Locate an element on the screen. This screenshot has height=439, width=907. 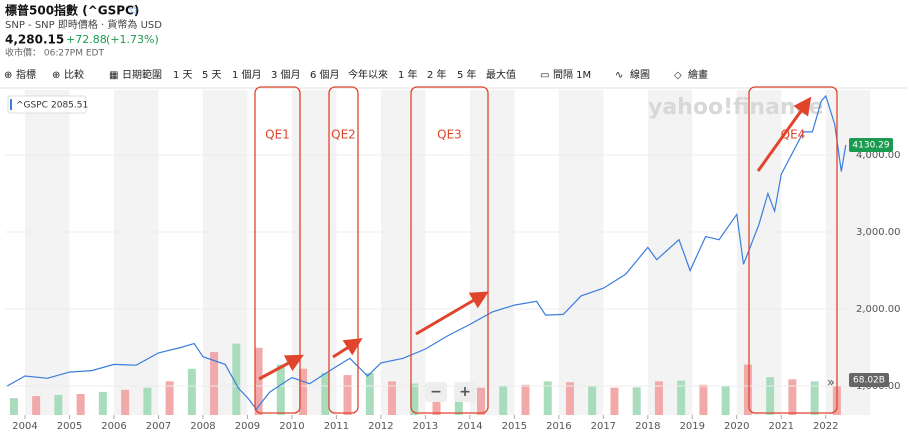
toolbar-button: 指標 is located at coordinates (26, 74).